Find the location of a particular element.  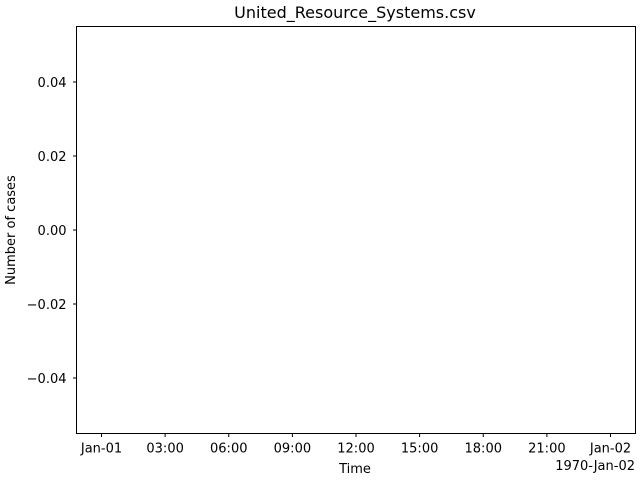

x-tick-label: Jan-01 is located at coordinates (101, 449).